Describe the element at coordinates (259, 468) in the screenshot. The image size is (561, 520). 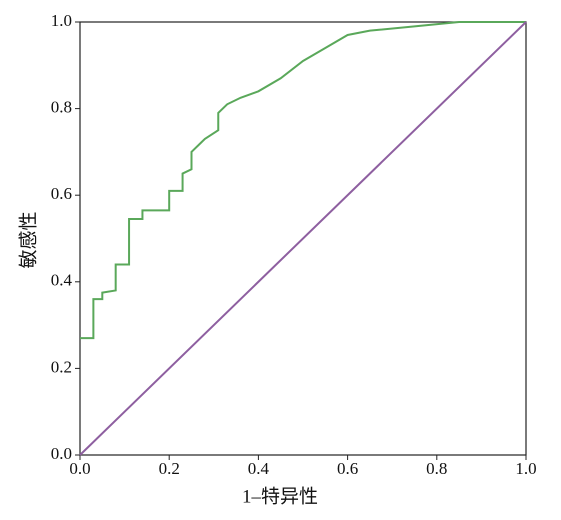
I see `x-tick-label: 0.4` at that location.